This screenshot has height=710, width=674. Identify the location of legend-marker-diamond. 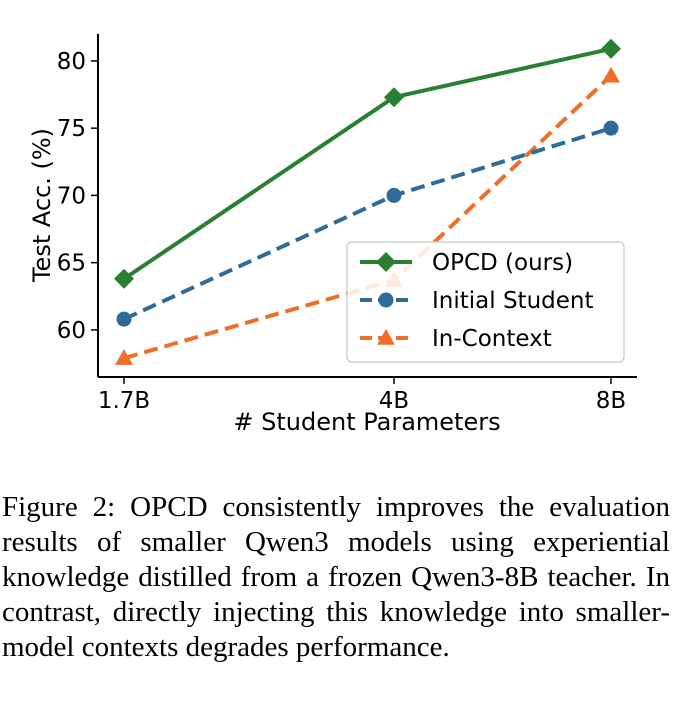
(386, 262).